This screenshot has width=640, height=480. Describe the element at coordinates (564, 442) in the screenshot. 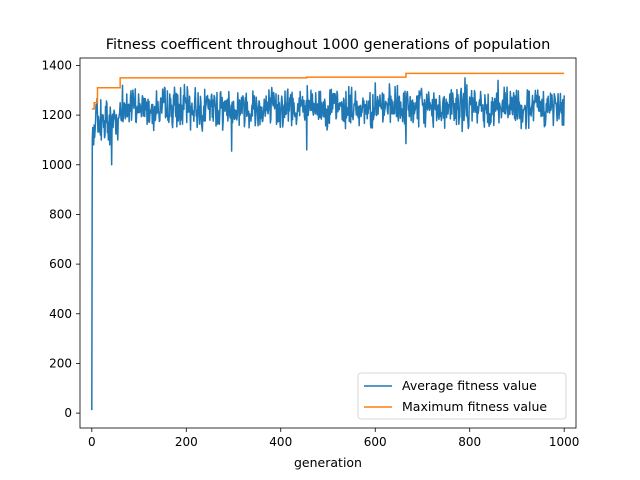

I see `x-tick-label: 1000` at that location.